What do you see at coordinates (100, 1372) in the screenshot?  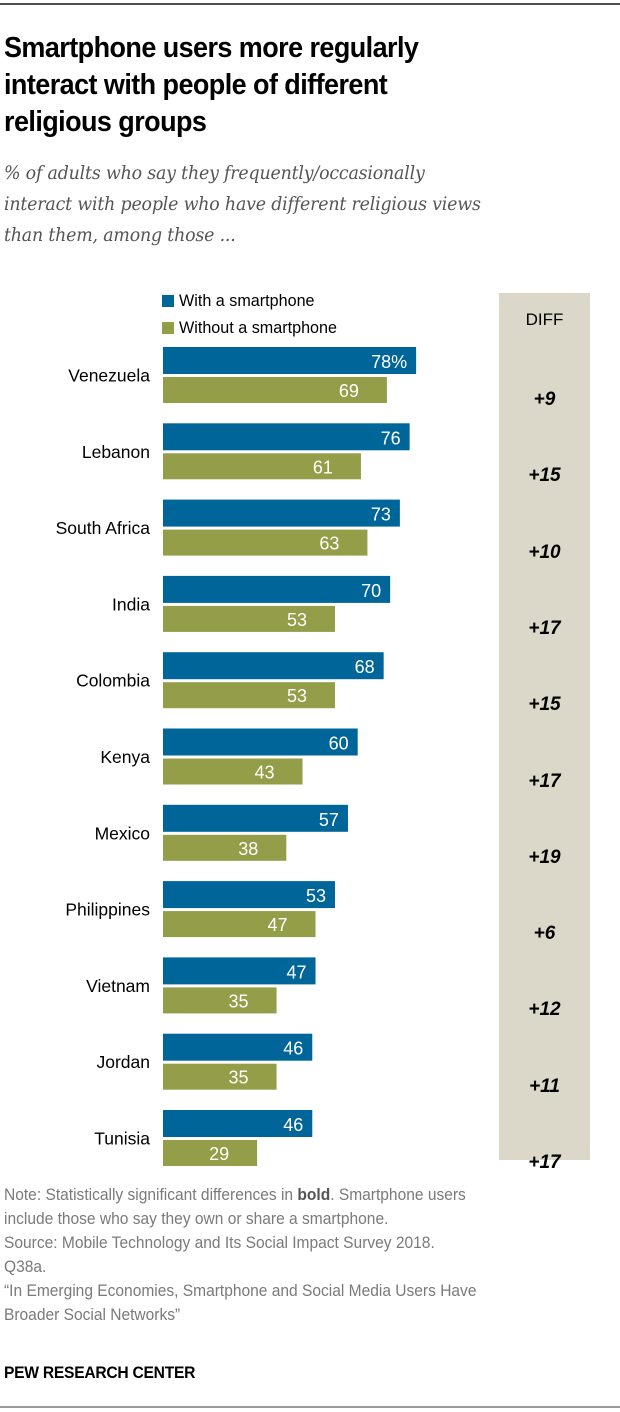 I see `brand-logo: PEW RESEARCH CENTER` at bounding box center [100, 1372].